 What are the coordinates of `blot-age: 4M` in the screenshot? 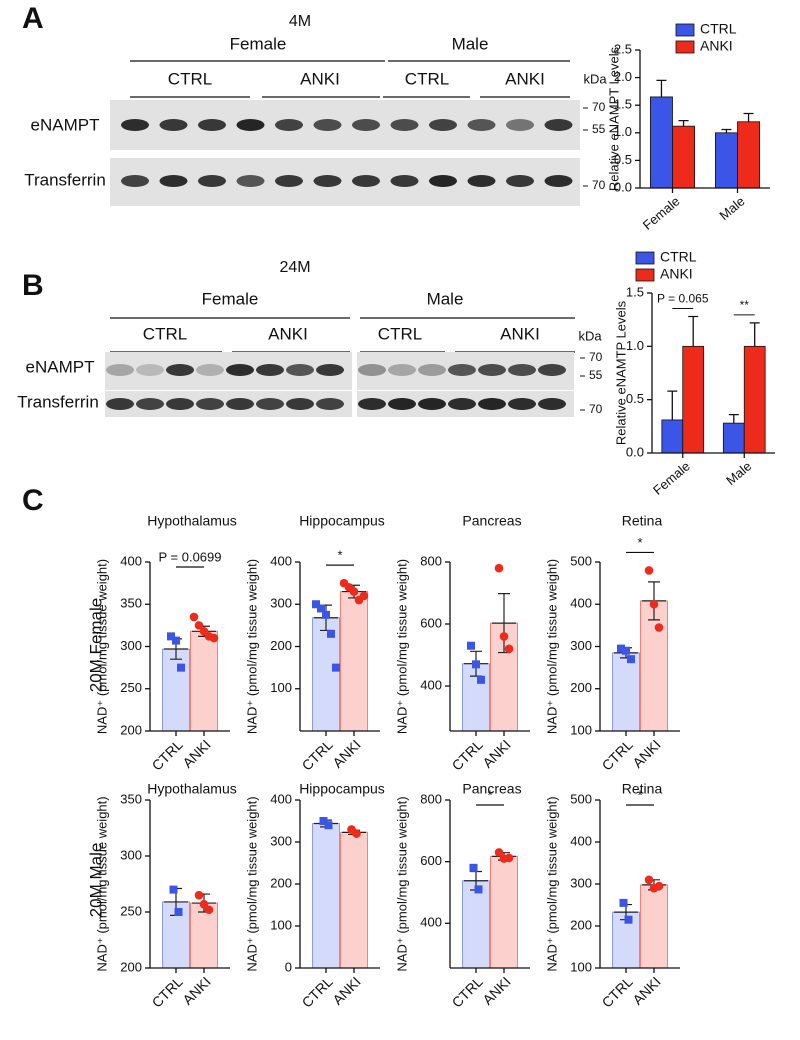 It's located at (300, 21).